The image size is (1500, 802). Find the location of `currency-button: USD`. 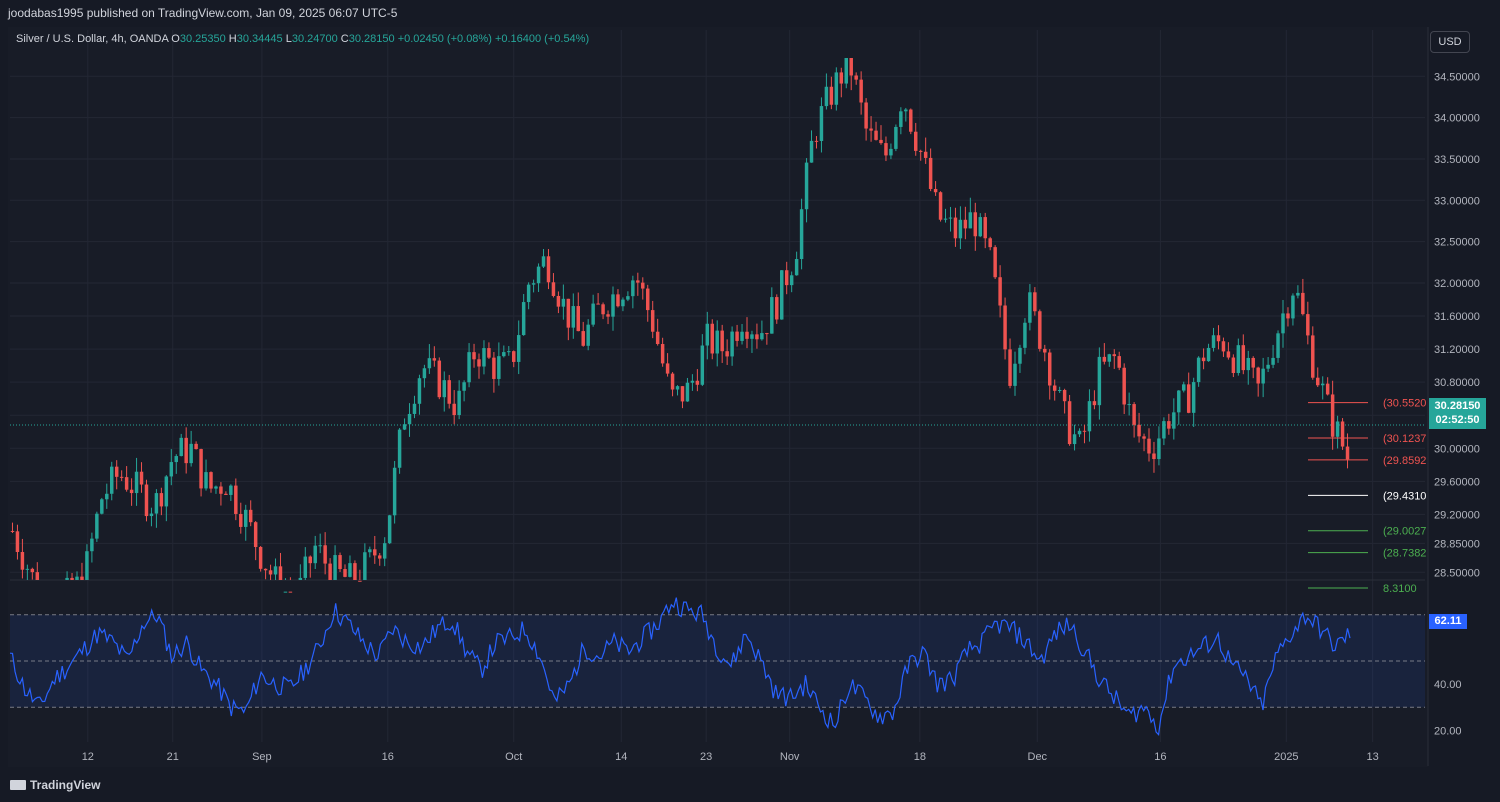

currency-button: USD is located at coordinates (1450, 42).